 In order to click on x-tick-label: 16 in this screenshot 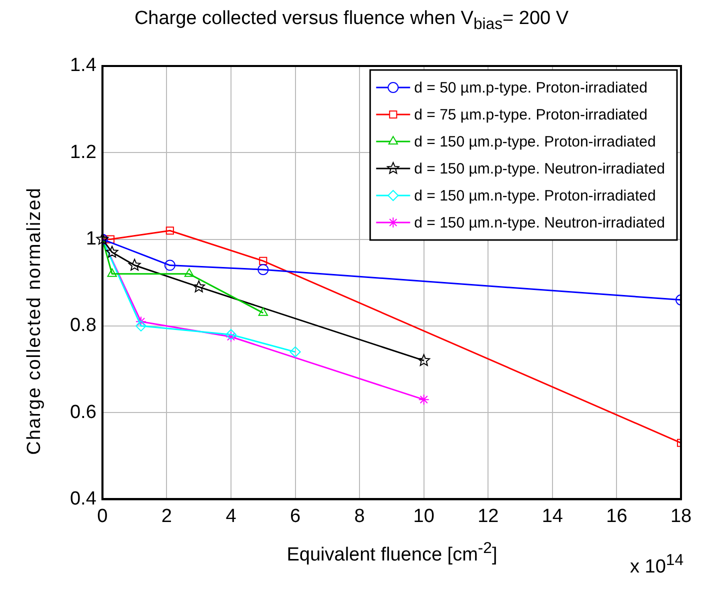, I will do `click(617, 516)`.